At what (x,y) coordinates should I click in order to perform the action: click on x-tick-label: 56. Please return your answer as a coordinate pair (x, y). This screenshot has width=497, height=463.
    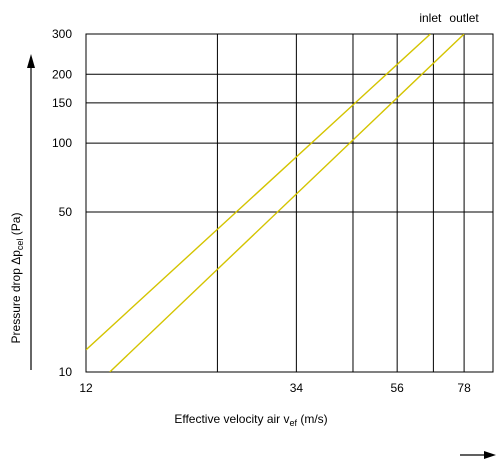
    Looking at the image, I should click on (397, 388).